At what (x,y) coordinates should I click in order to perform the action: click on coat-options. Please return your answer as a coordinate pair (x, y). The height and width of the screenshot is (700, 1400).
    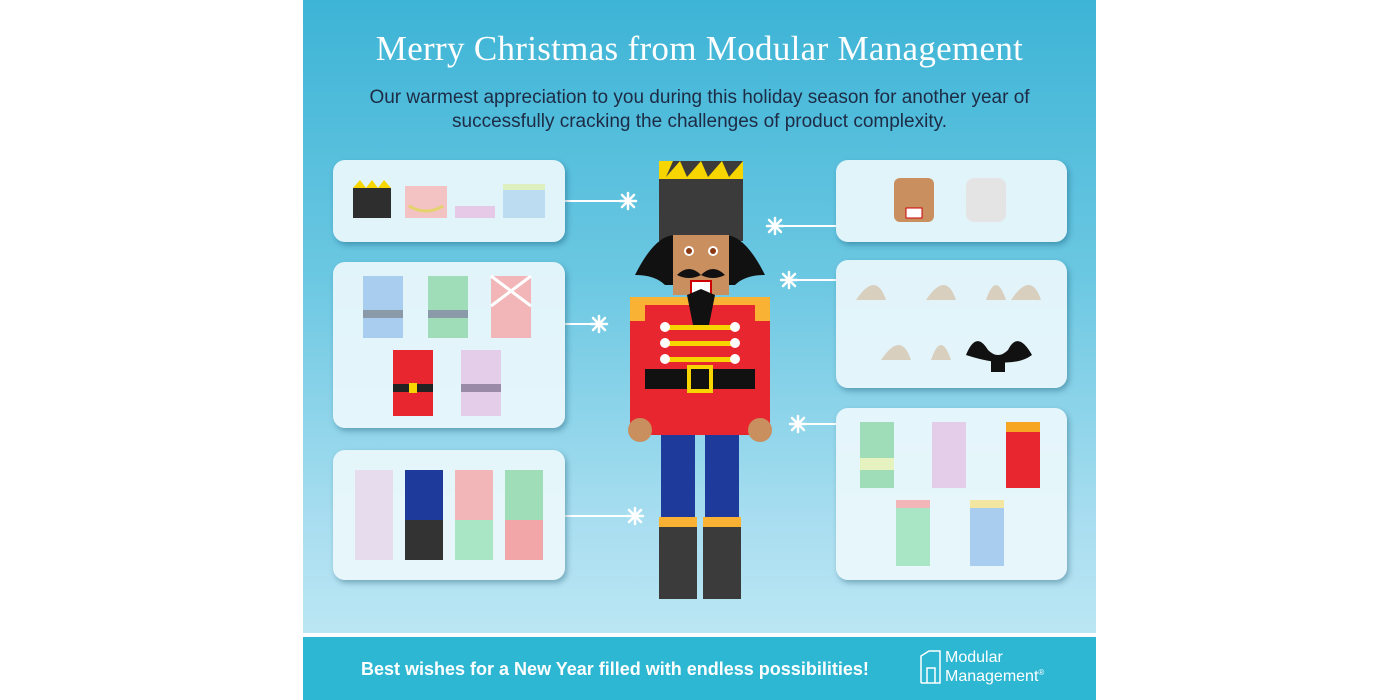
    Looking at the image, I should click on (447, 345).